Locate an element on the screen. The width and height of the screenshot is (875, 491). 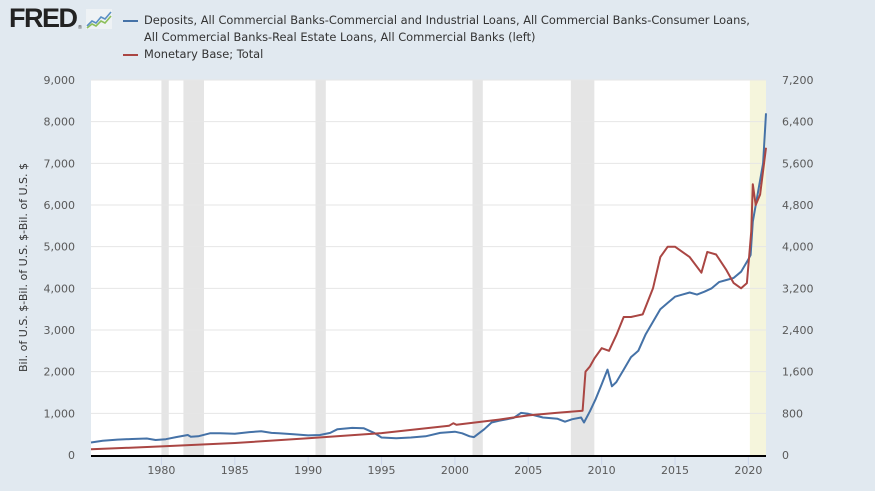
y-left-tick-label: 6,000 is located at coordinates (60, 205).